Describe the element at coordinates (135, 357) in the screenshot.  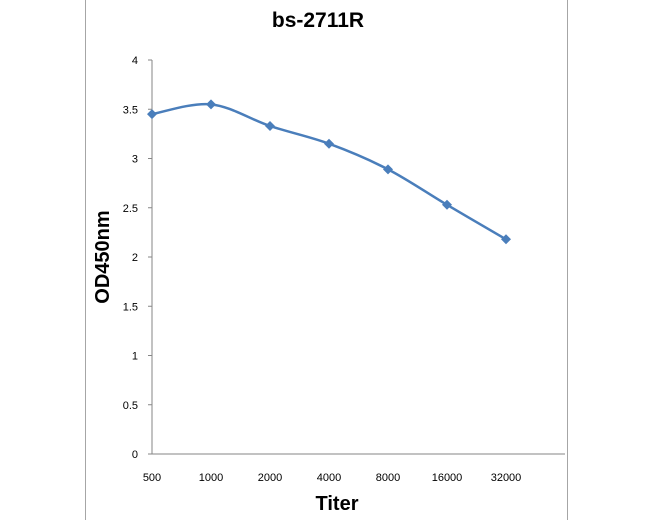
I see `y-tick-label: 1` at that location.